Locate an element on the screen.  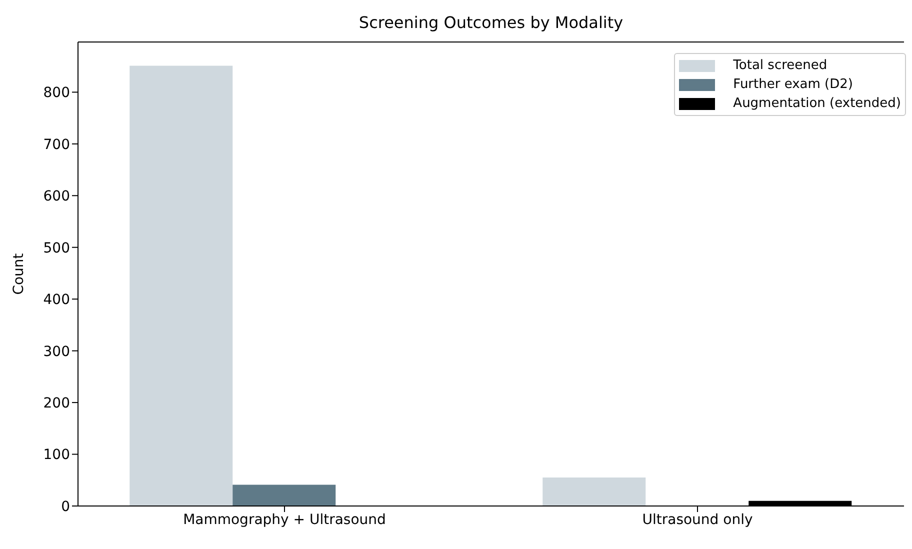
y-tick-label: 400 is located at coordinates (56, 300).